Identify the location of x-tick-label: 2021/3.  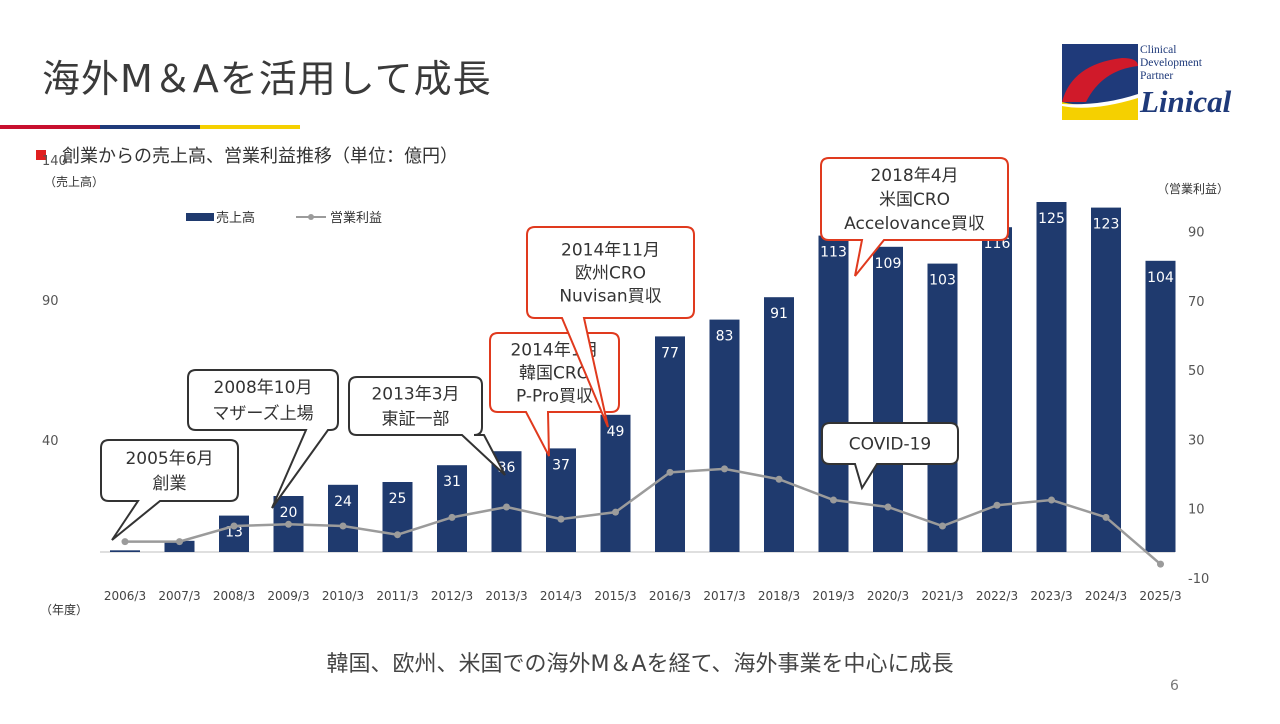
(942, 596).